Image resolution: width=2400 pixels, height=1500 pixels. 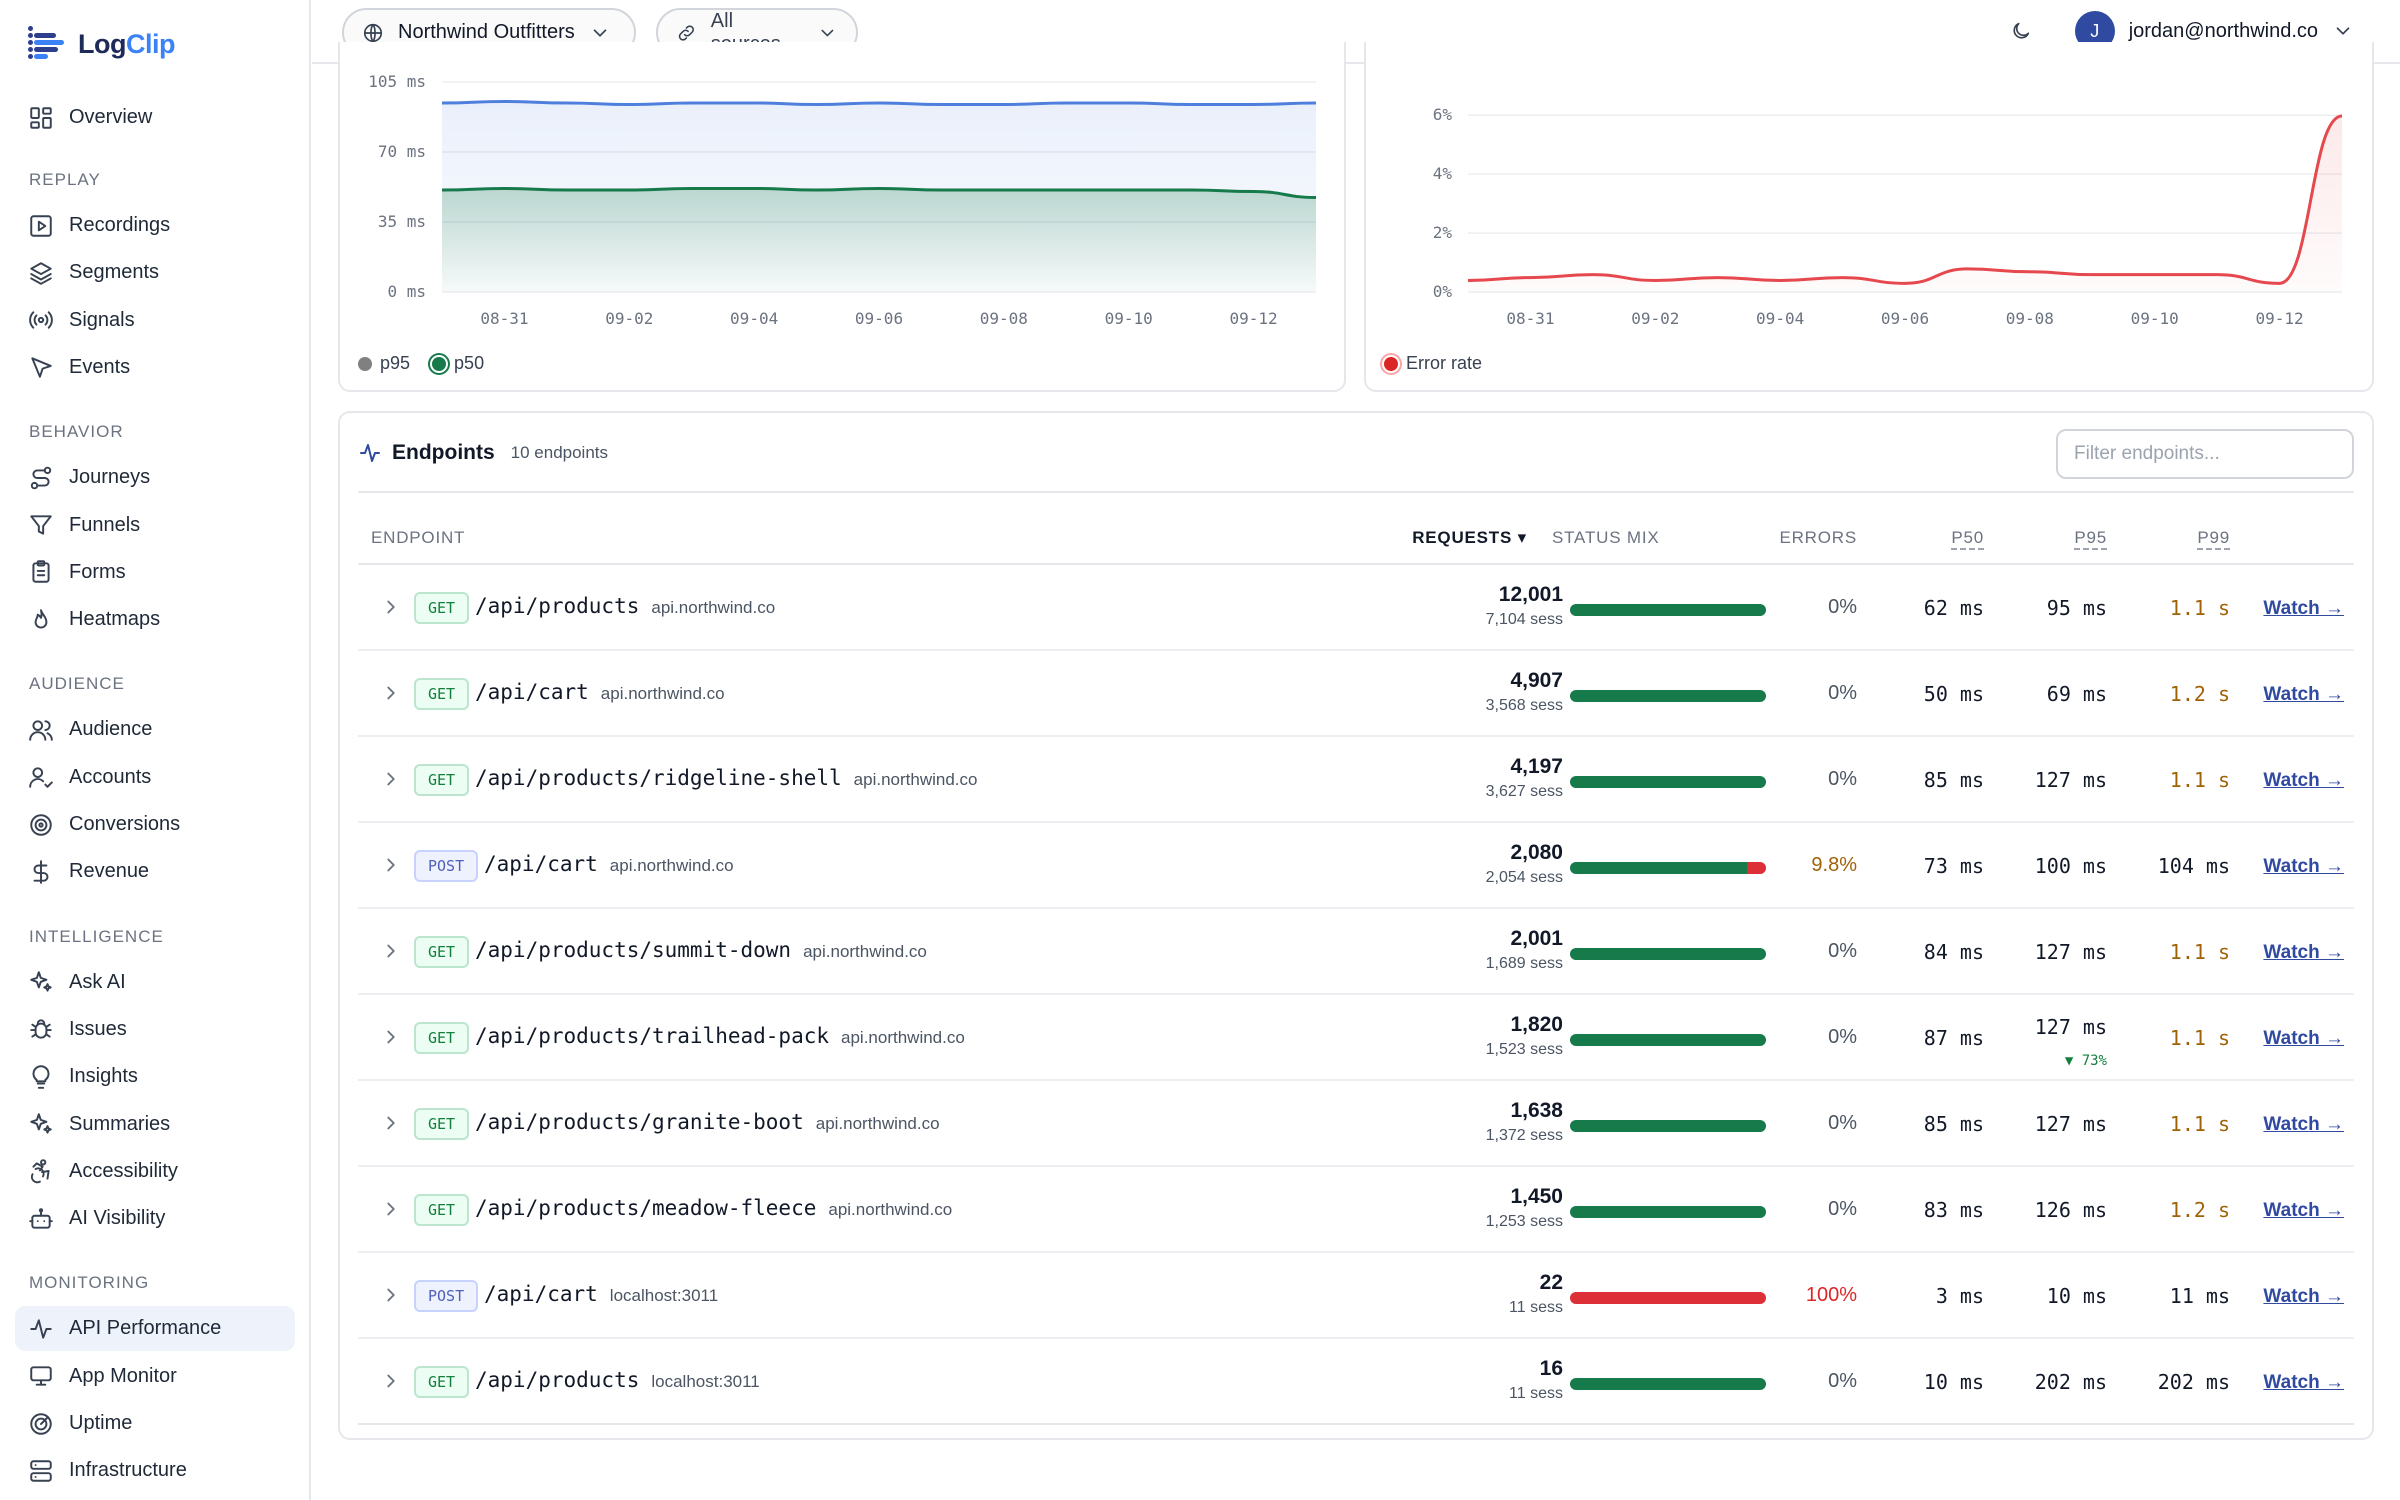 I want to click on sidebar-item-ask-ai: Ask AI, so click(x=155, y=982).